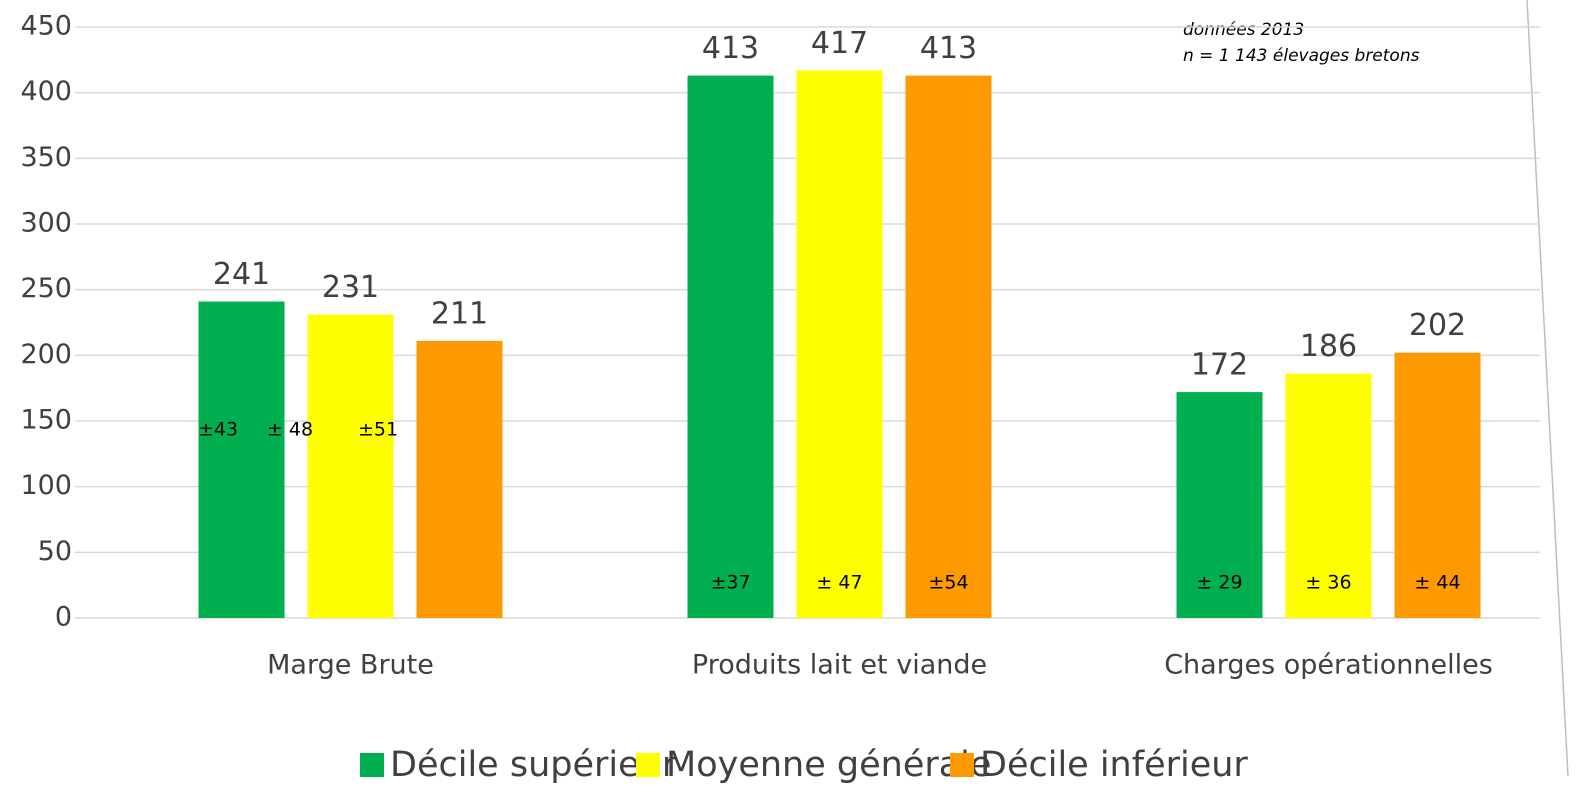 The height and width of the screenshot is (792, 1581). I want to click on legend-label: Décile supérieur, so click(533, 765).